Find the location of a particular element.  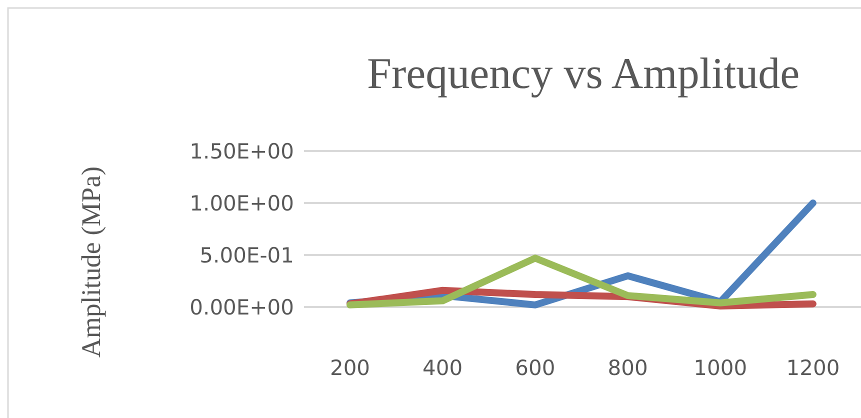

y-tick-label: 5.00E-01 is located at coordinates (247, 255).